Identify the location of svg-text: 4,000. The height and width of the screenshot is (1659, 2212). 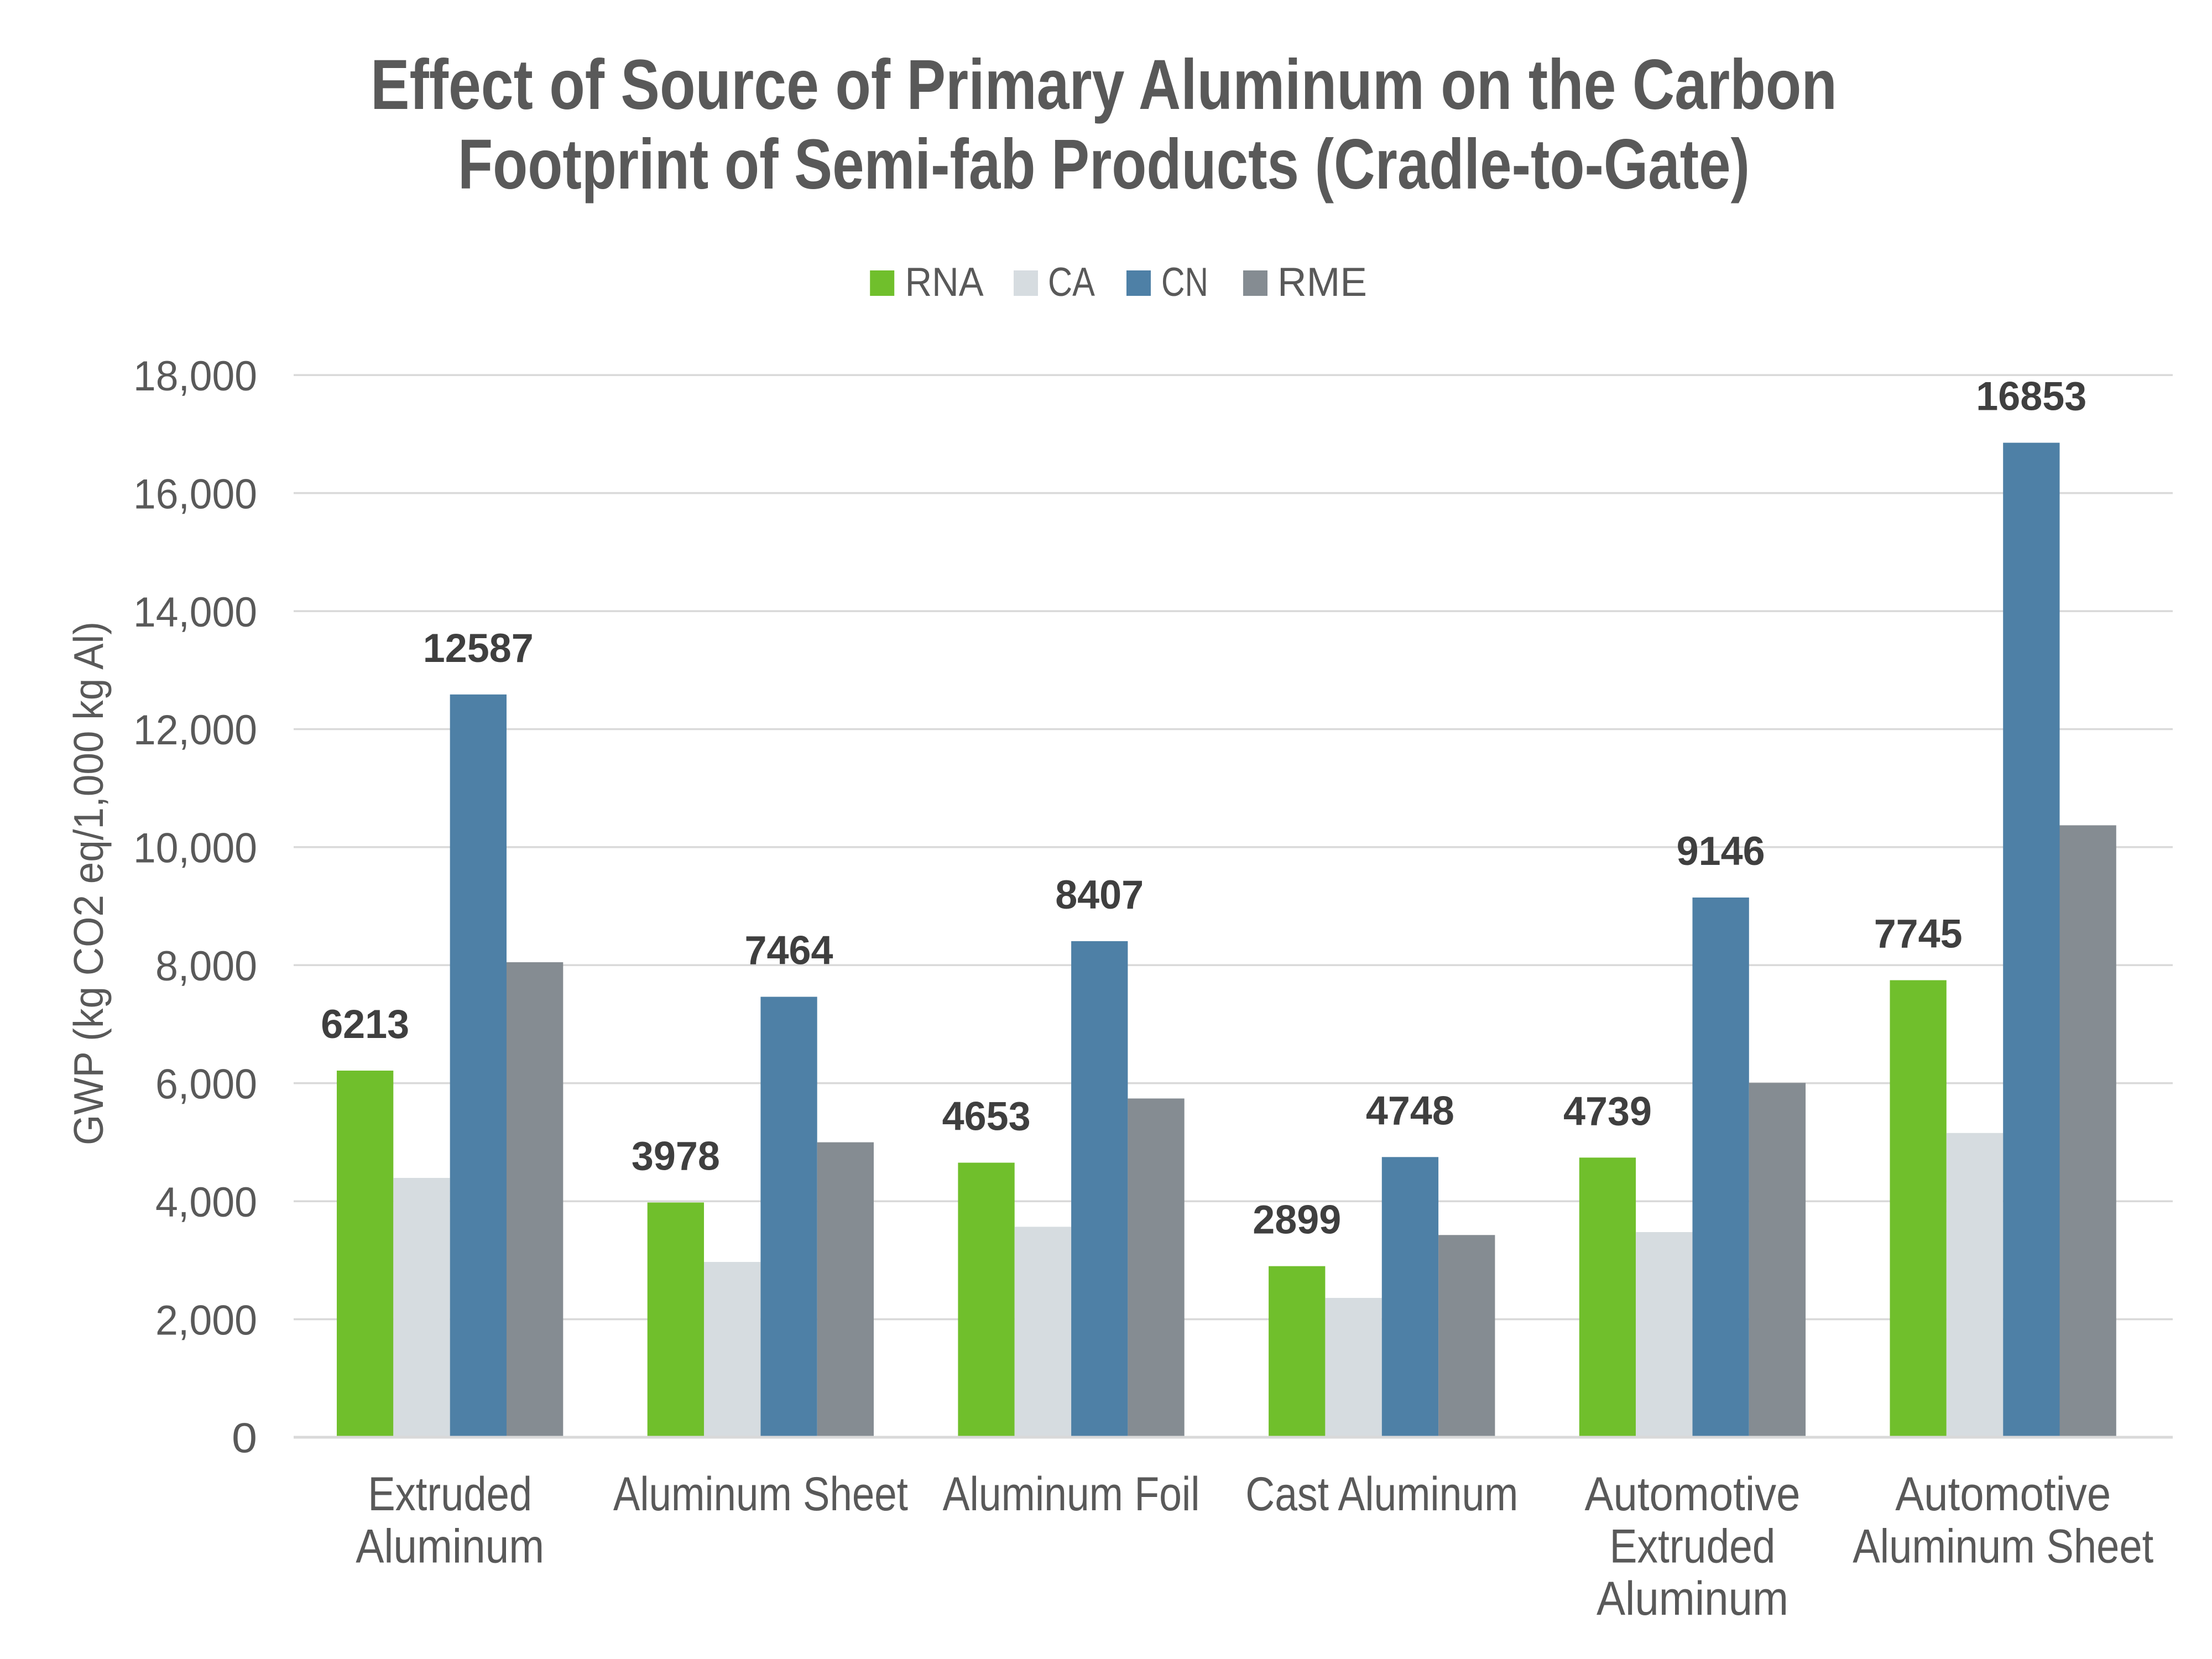
(206, 1202).